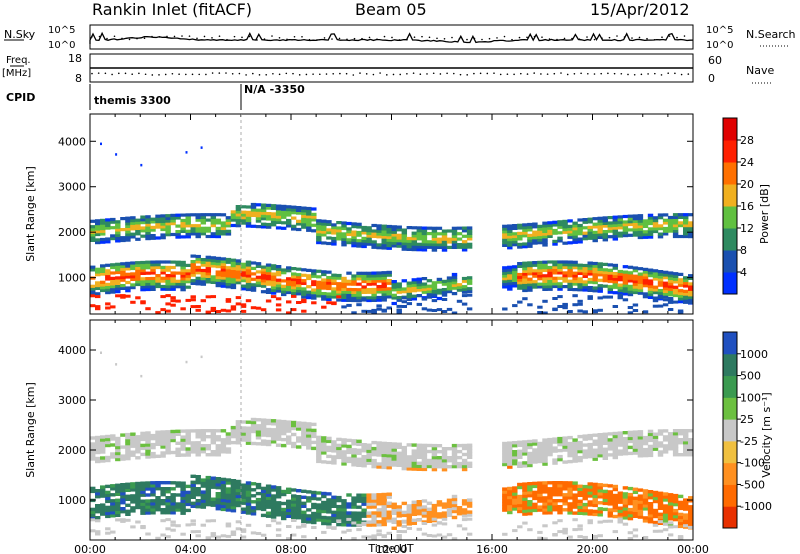 This screenshot has height=554, width=800. I want to click on colorbar-tick-label: 25, so click(747, 419).